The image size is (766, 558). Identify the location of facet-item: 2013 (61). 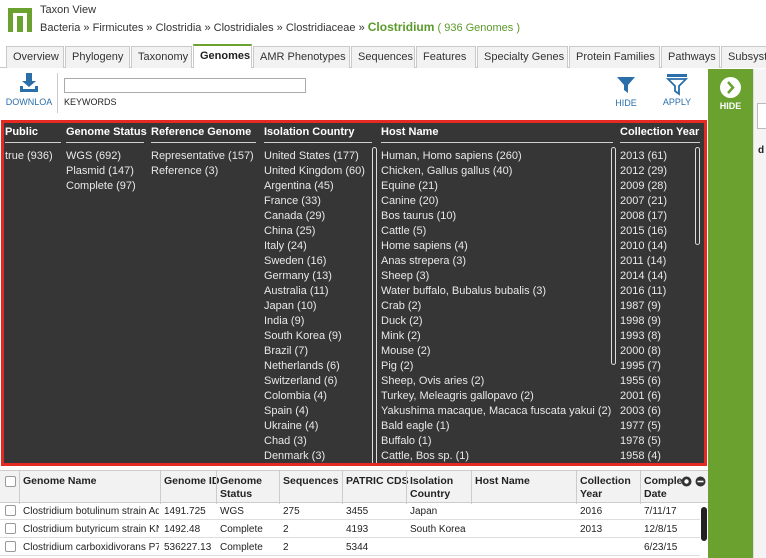
(644, 156).